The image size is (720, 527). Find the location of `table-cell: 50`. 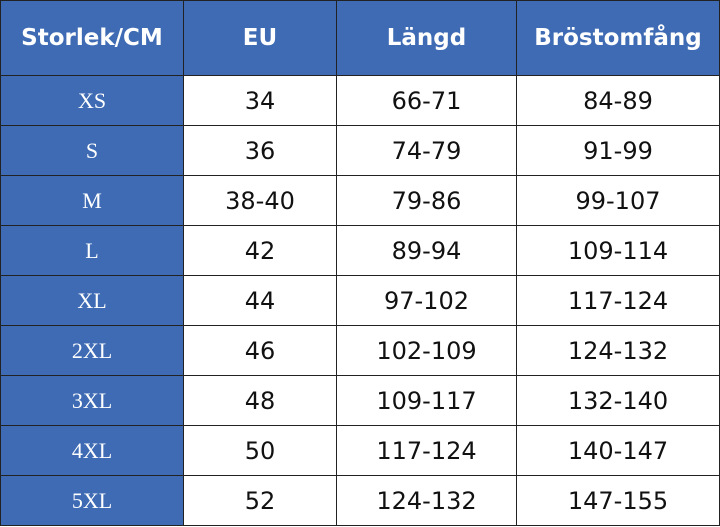

table-cell: 50 is located at coordinates (260, 450).